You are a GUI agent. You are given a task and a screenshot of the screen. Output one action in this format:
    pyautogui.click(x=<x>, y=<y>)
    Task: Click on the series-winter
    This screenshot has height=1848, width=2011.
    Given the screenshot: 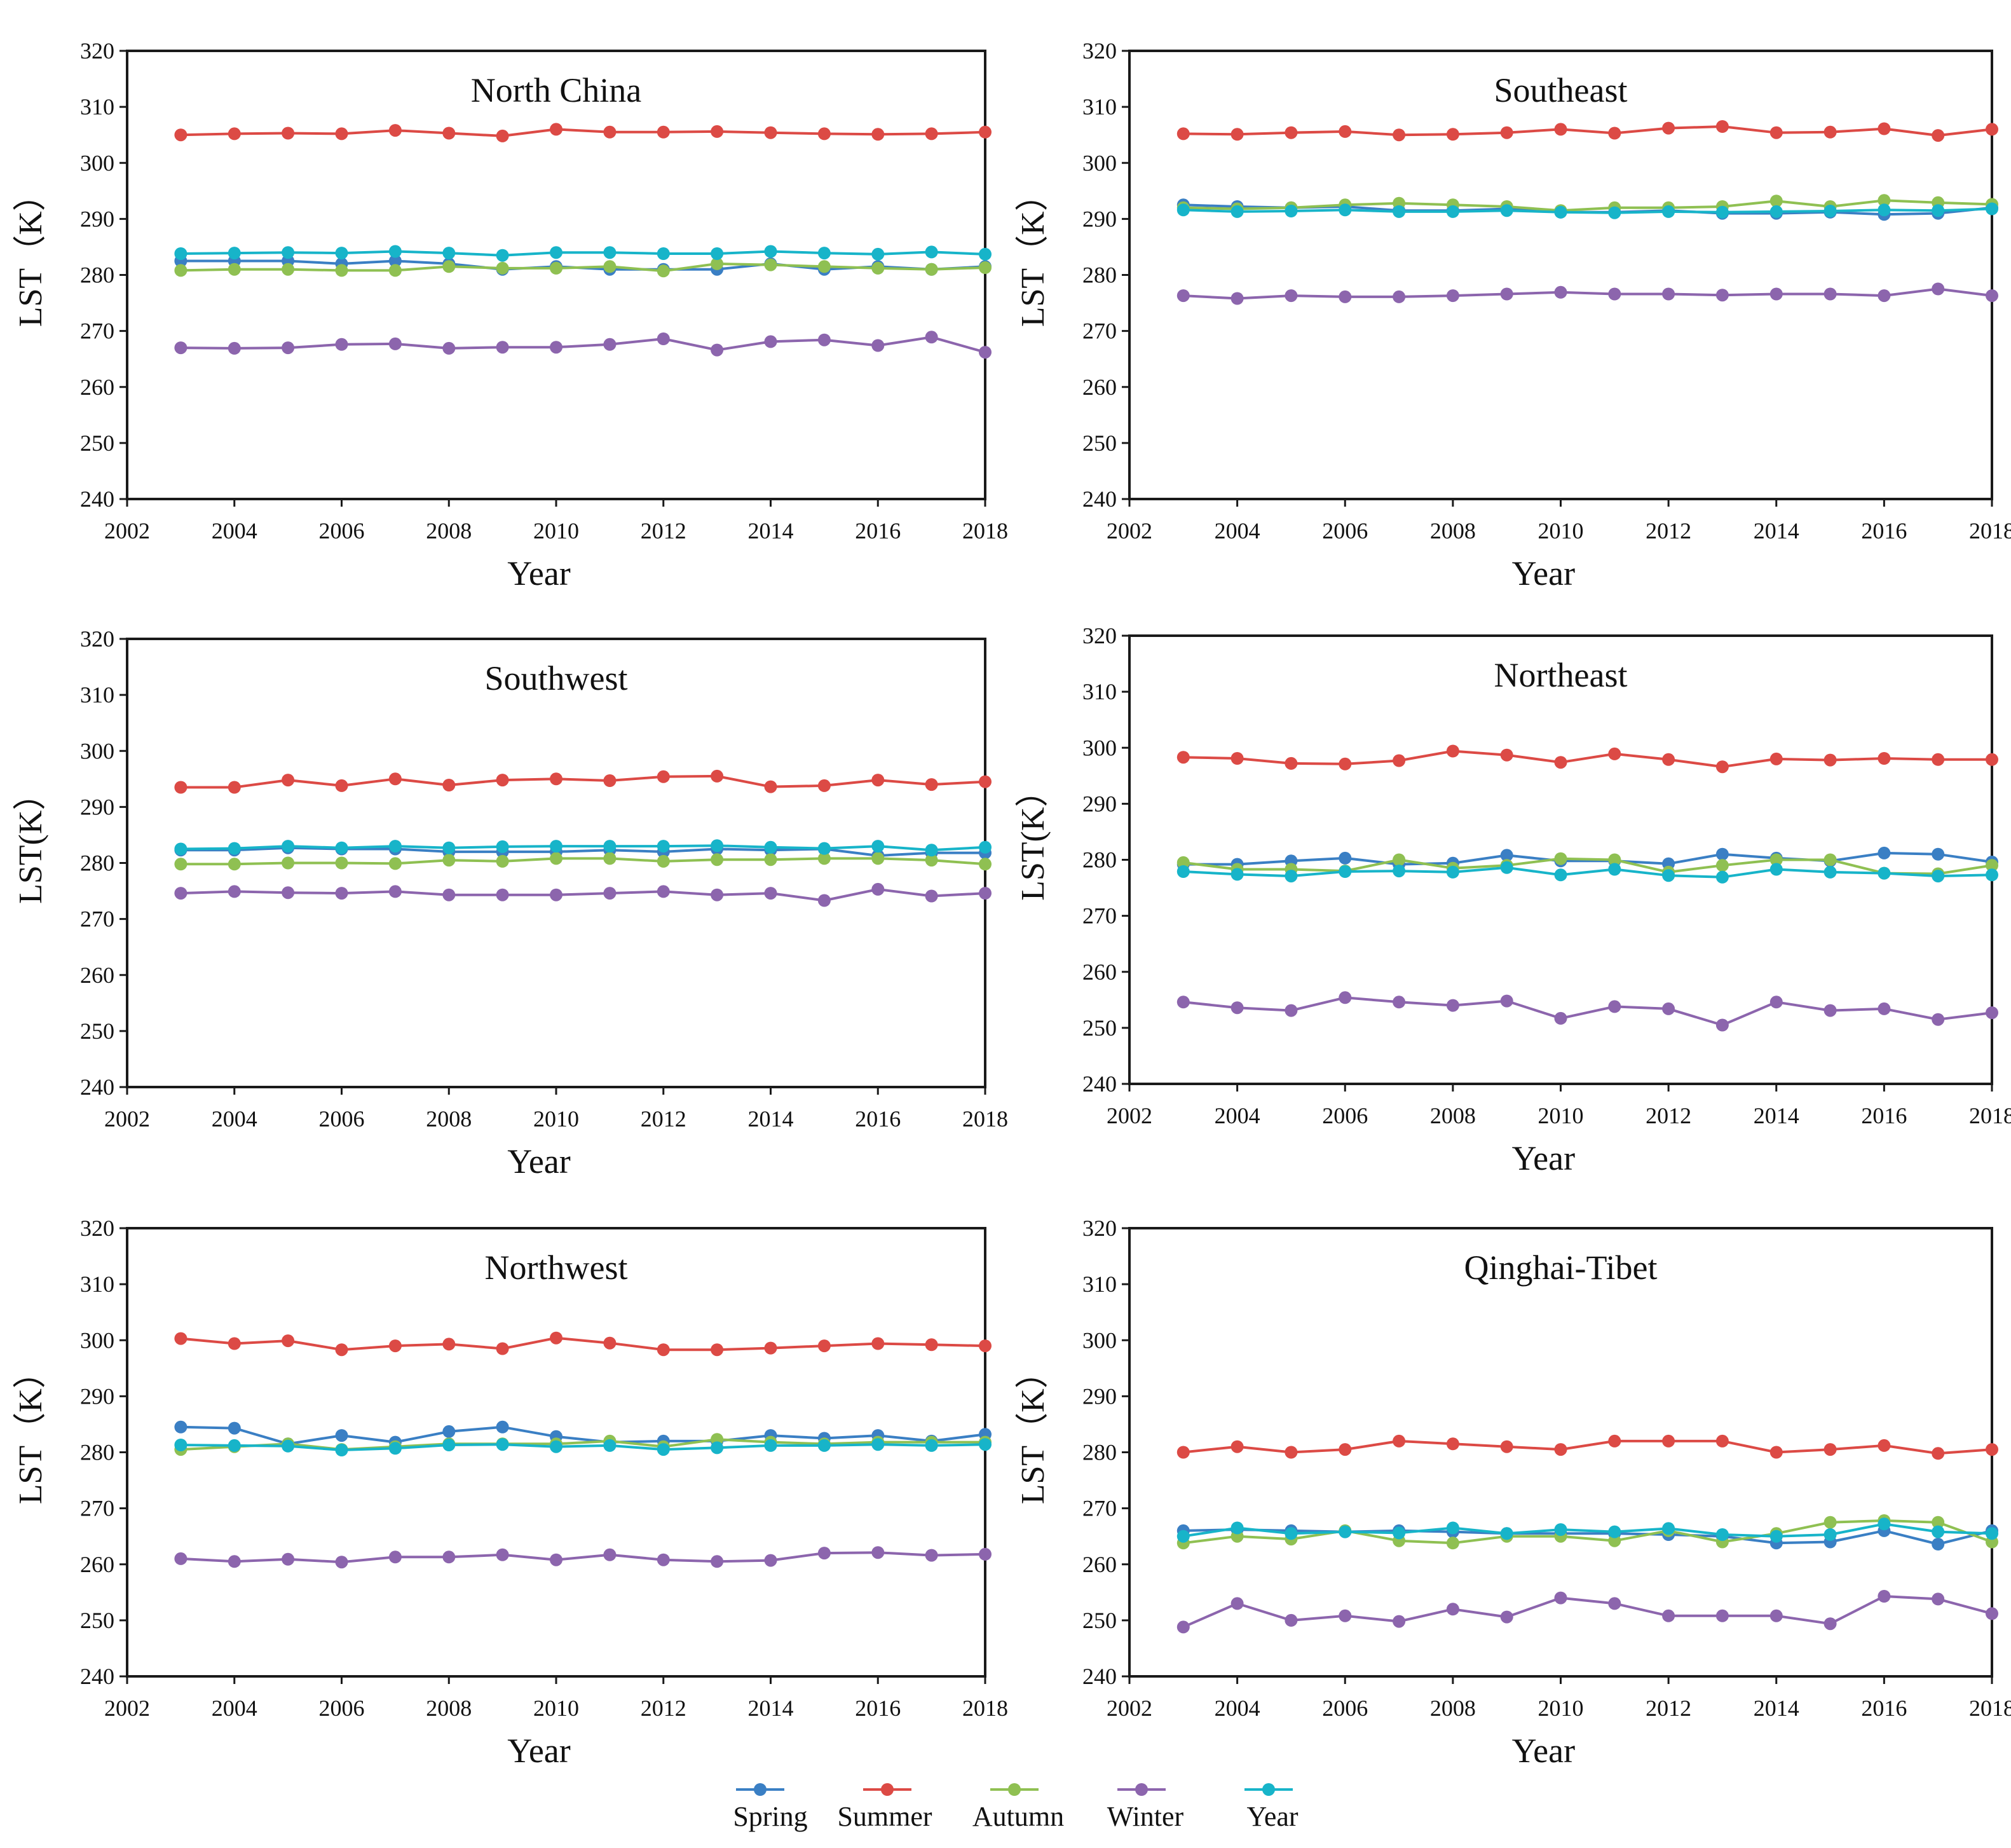 What is the action you would take?
    pyautogui.click(x=1587, y=293)
    